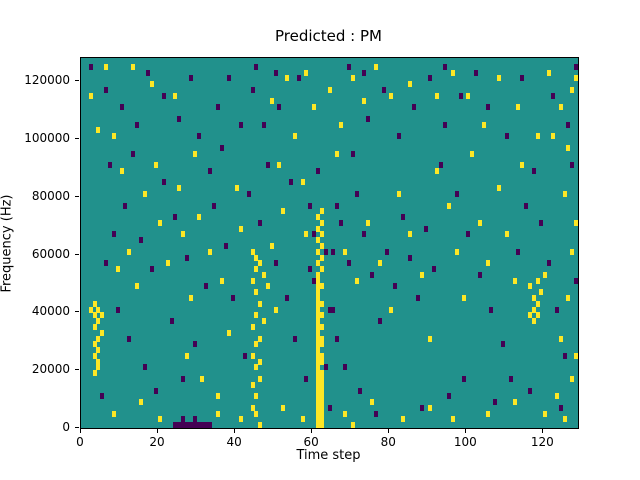 The height and width of the screenshot is (480, 640). Describe the element at coordinates (80, 442) in the screenshot. I see `x-tick-label: 0` at that location.